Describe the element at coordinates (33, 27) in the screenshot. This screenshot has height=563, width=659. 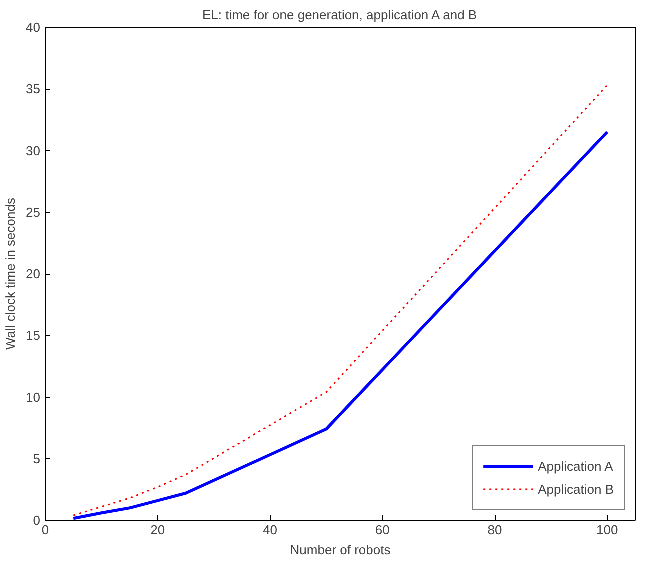
I see `y-tick-label: 40` at that location.